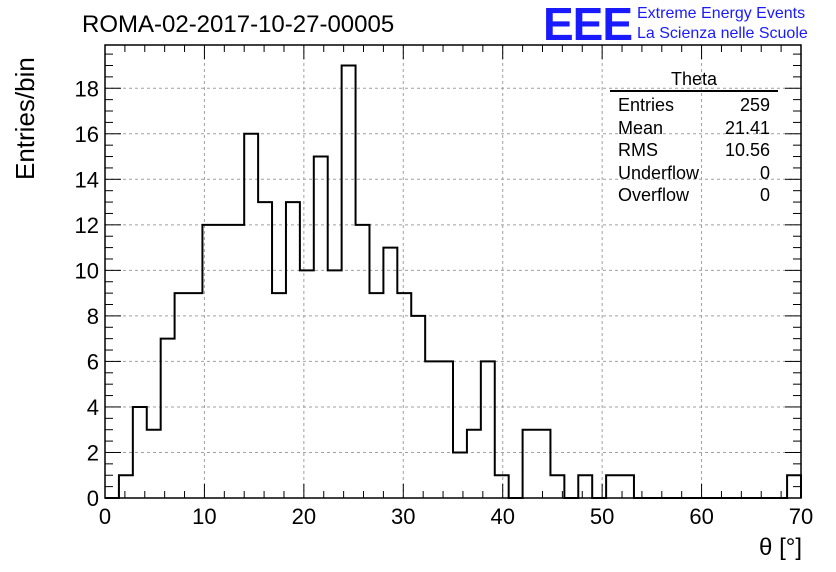 The height and width of the screenshot is (572, 836). Describe the element at coordinates (93, 407) in the screenshot. I see `y-tick-label: 4` at that location.